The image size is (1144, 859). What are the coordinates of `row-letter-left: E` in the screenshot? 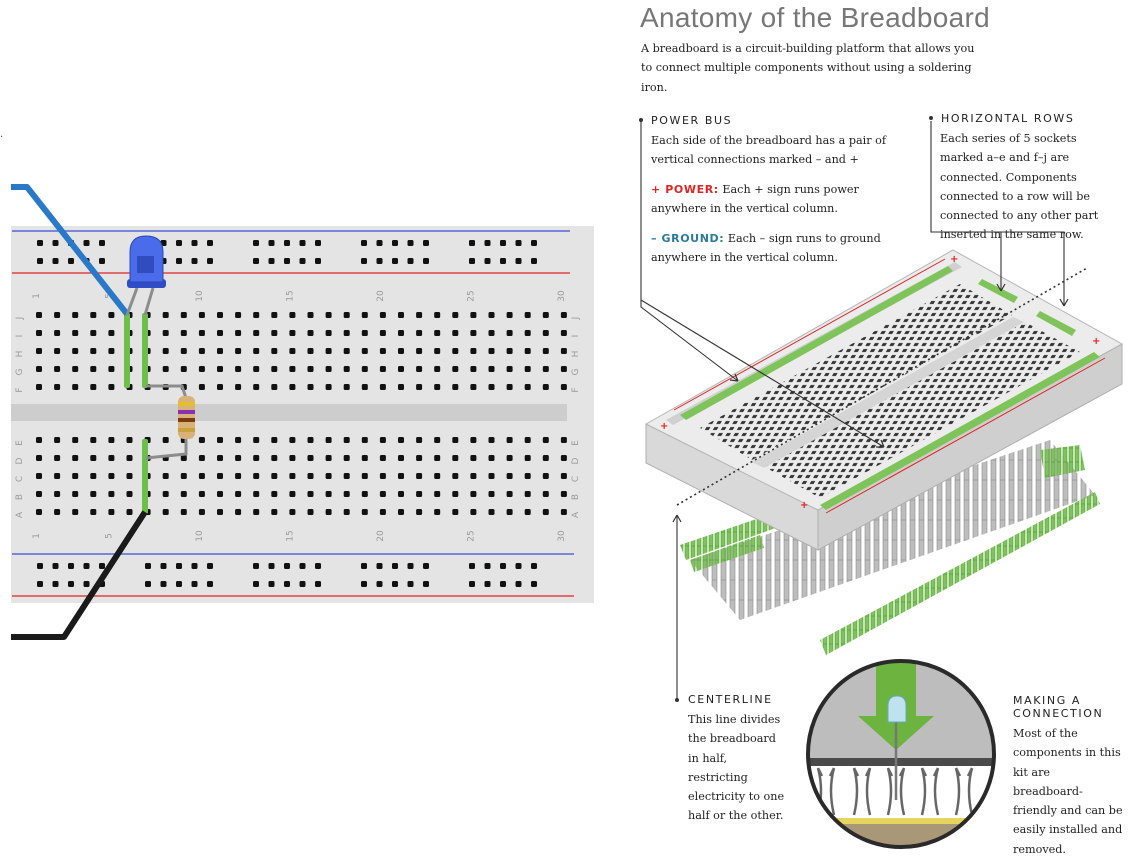 It's located at (20, 443).